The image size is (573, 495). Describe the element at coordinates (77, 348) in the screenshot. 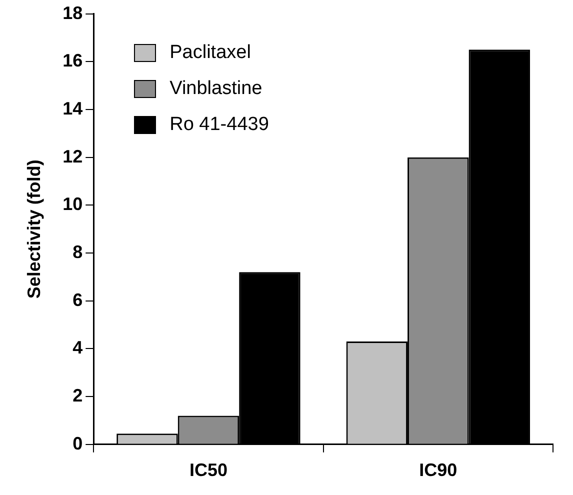

I see `y-tick-label: 4` at that location.